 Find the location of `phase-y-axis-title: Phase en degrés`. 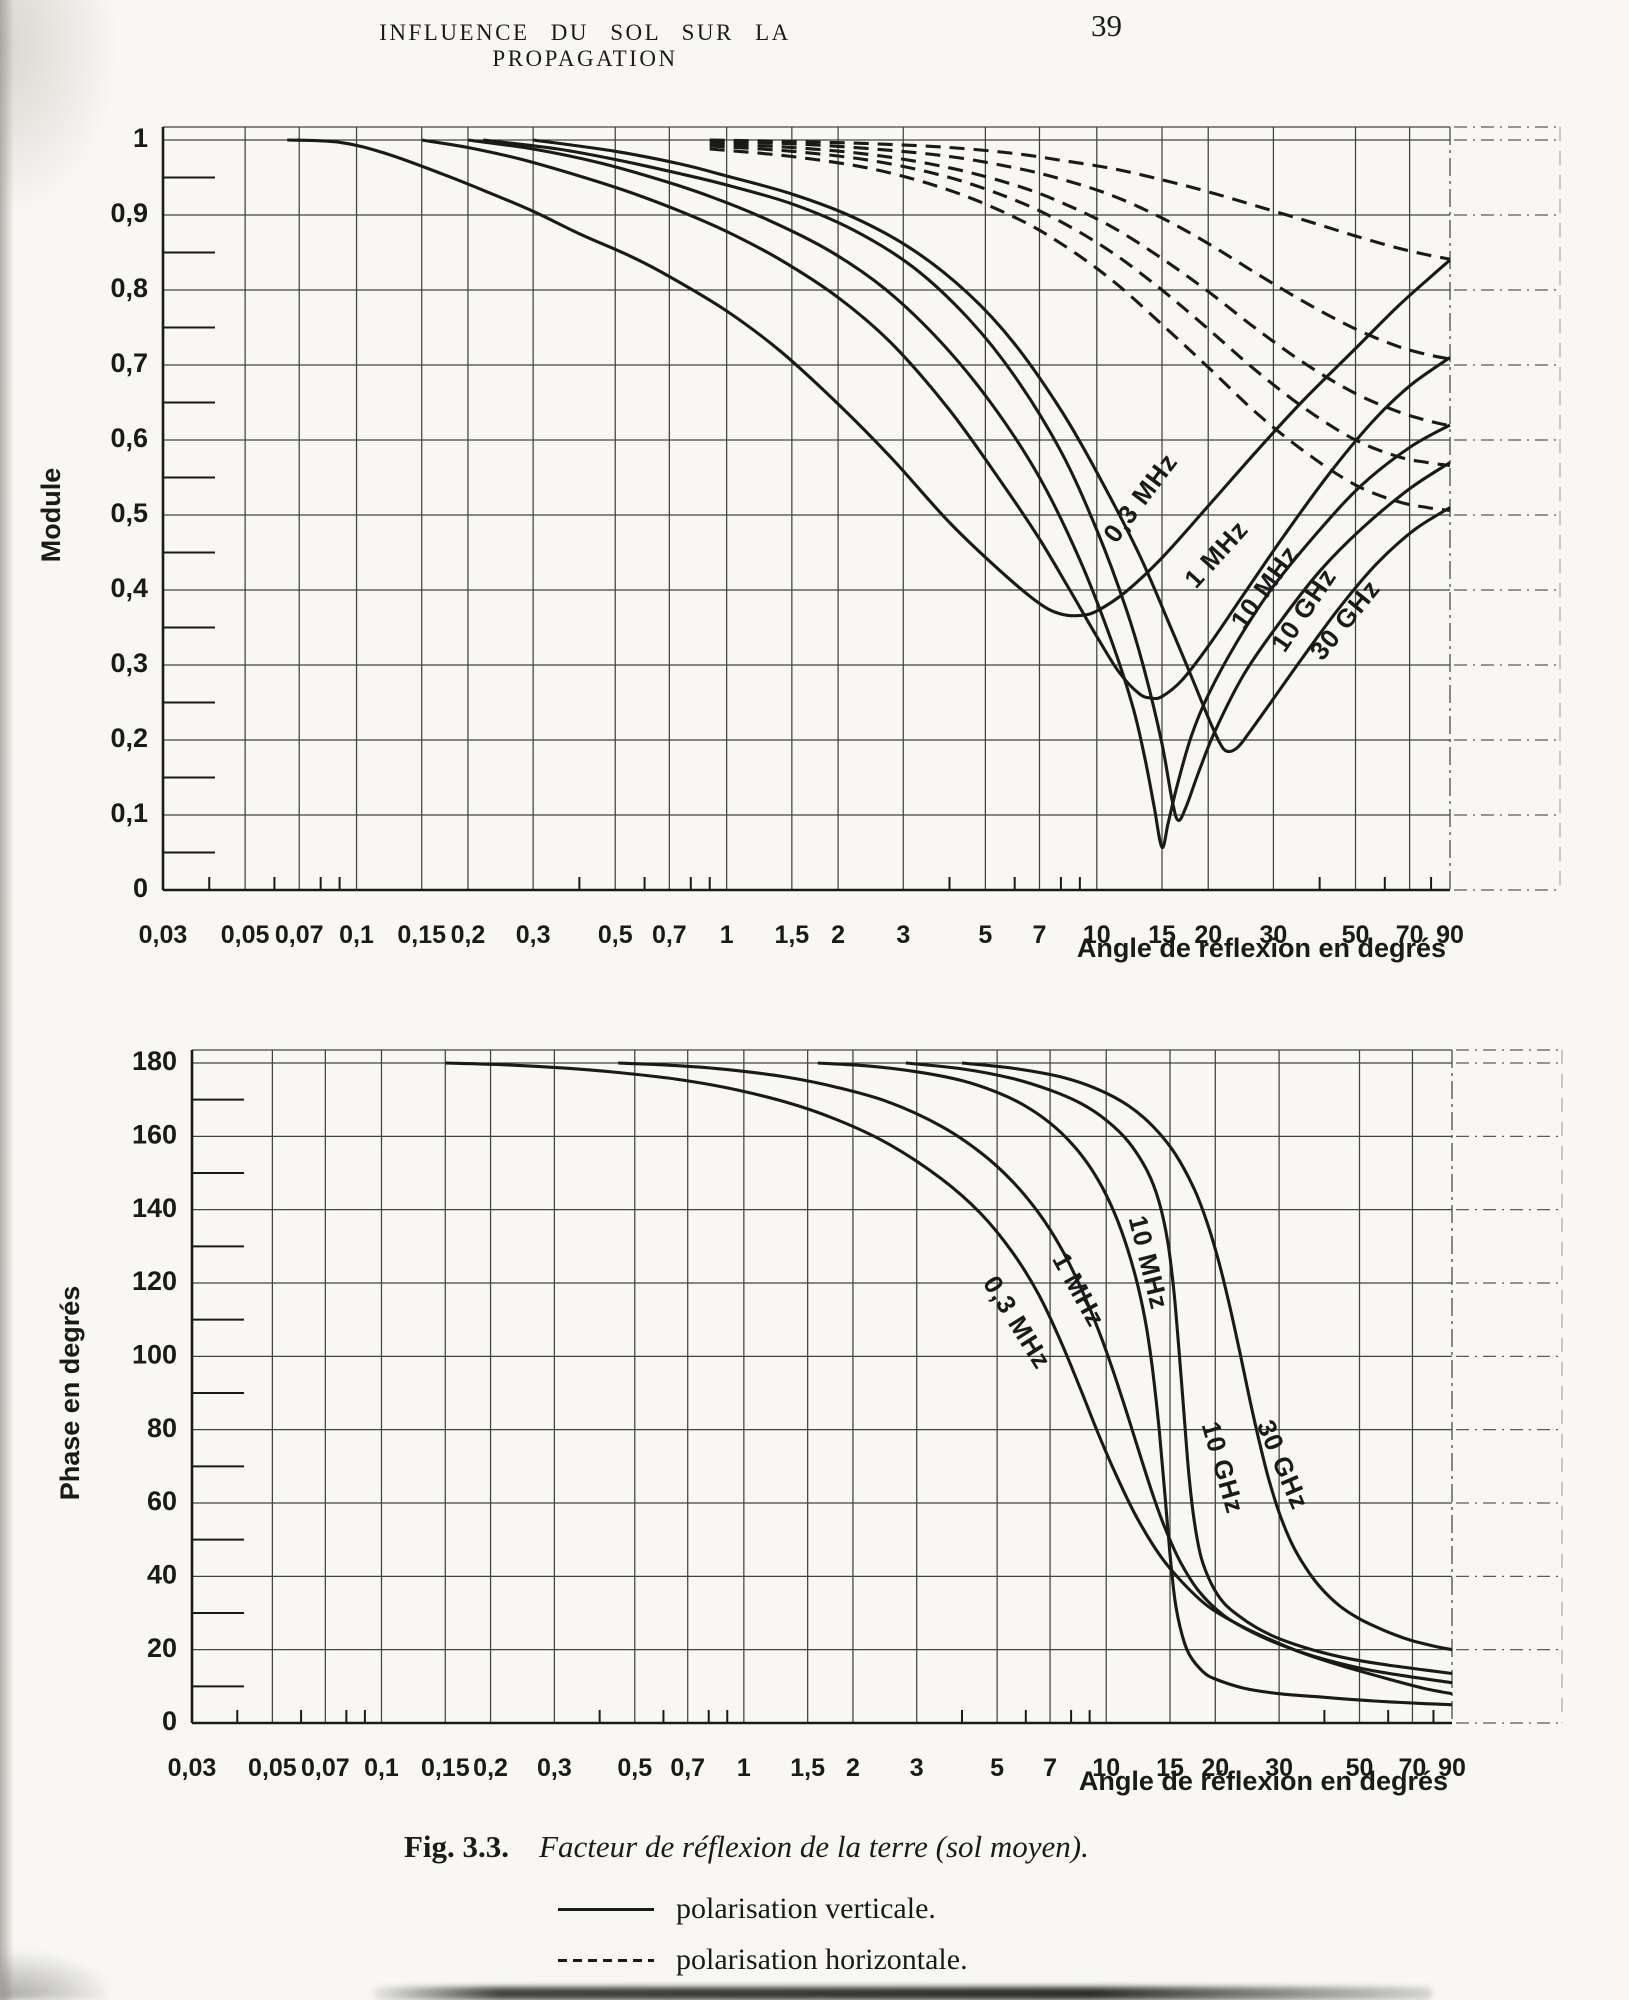

phase-y-axis-title: Phase en degrés is located at coordinates (70, 1393).